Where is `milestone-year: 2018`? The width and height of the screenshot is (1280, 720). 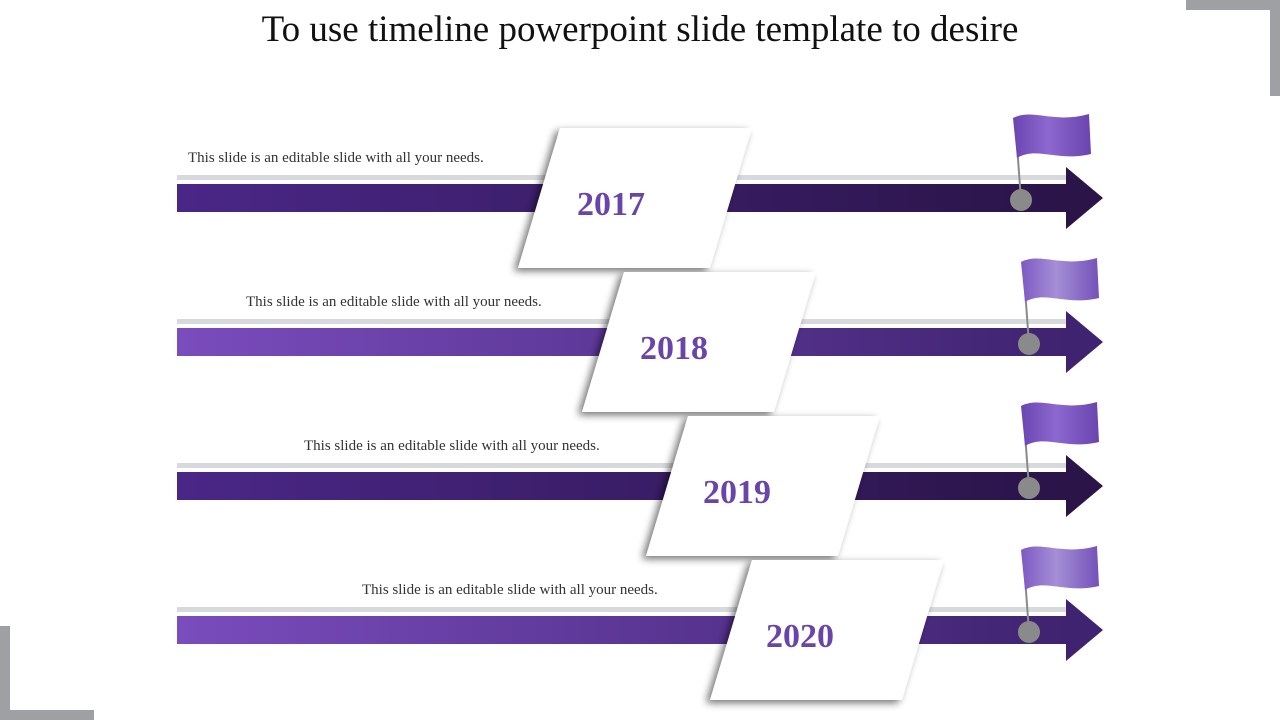 milestone-year: 2018 is located at coordinates (674, 348).